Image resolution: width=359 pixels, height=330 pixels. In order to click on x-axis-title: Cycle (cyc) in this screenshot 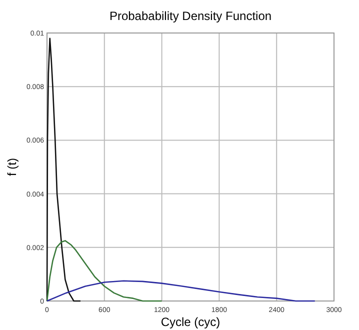, I will do `click(190, 322)`.